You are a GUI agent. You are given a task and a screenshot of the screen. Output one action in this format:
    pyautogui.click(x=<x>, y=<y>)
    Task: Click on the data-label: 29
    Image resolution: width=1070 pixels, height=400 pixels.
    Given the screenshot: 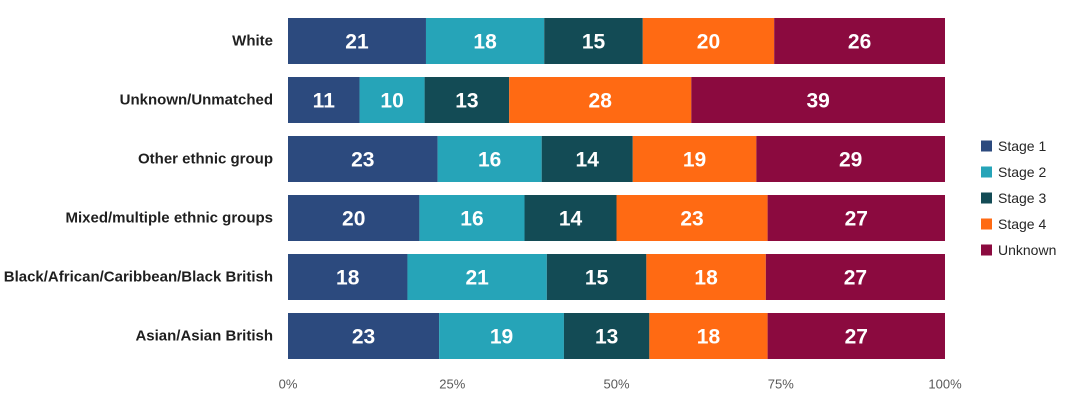 What is the action you would take?
    pyautogui.click(x=850, y=160)
    